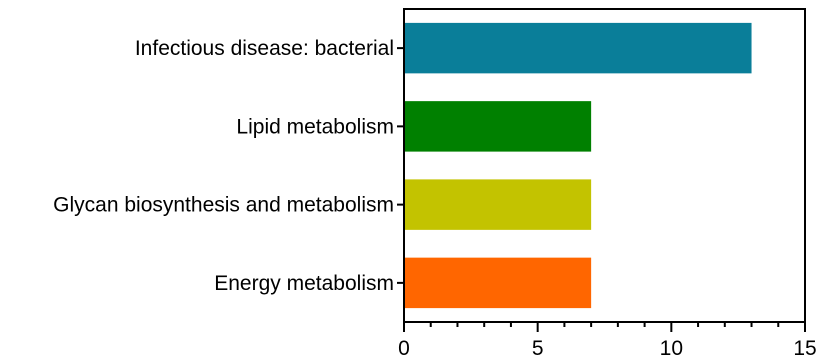 Image resolution: width=818 pixels, height=363 pixels. Describe the element at coordinates (315, 126) in the screenshot. I see `category-label-2: Lipid metabolism` at that location.